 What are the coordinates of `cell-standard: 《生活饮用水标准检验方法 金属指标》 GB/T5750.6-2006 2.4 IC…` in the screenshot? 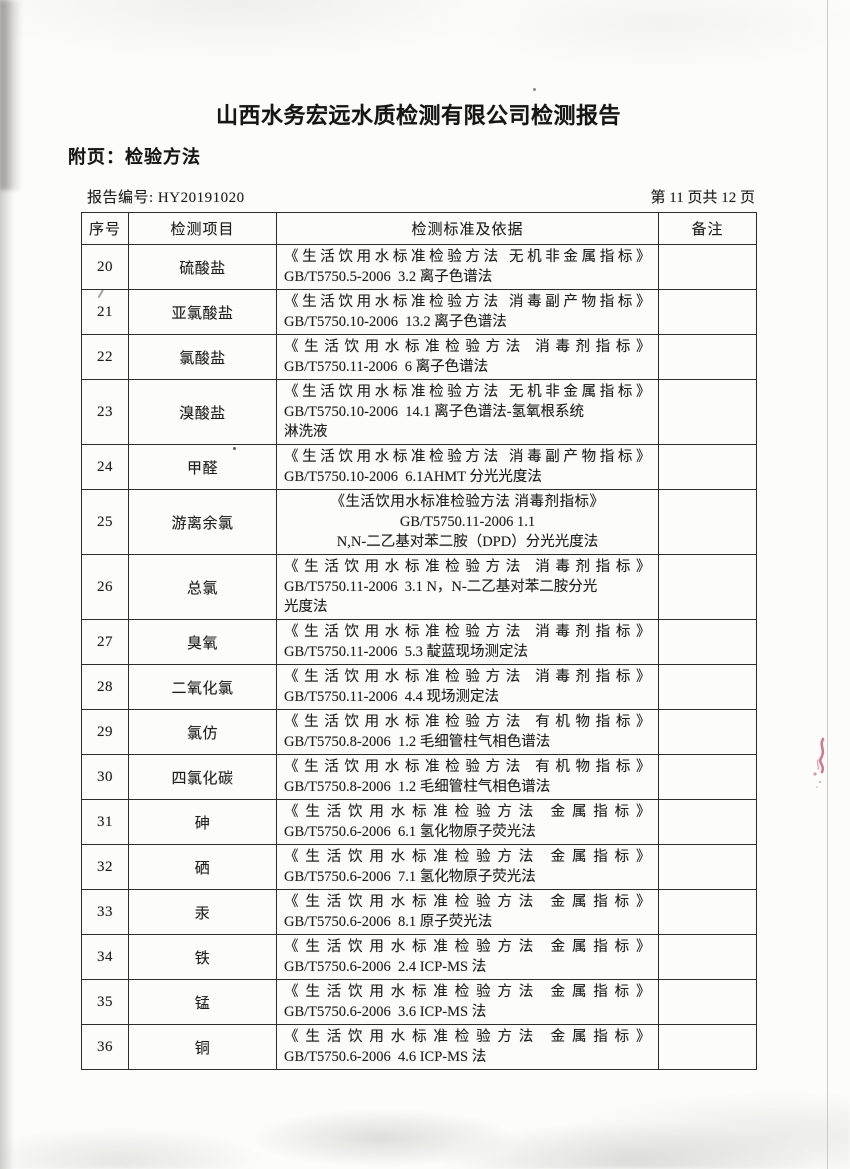 It's located at (467, 957).